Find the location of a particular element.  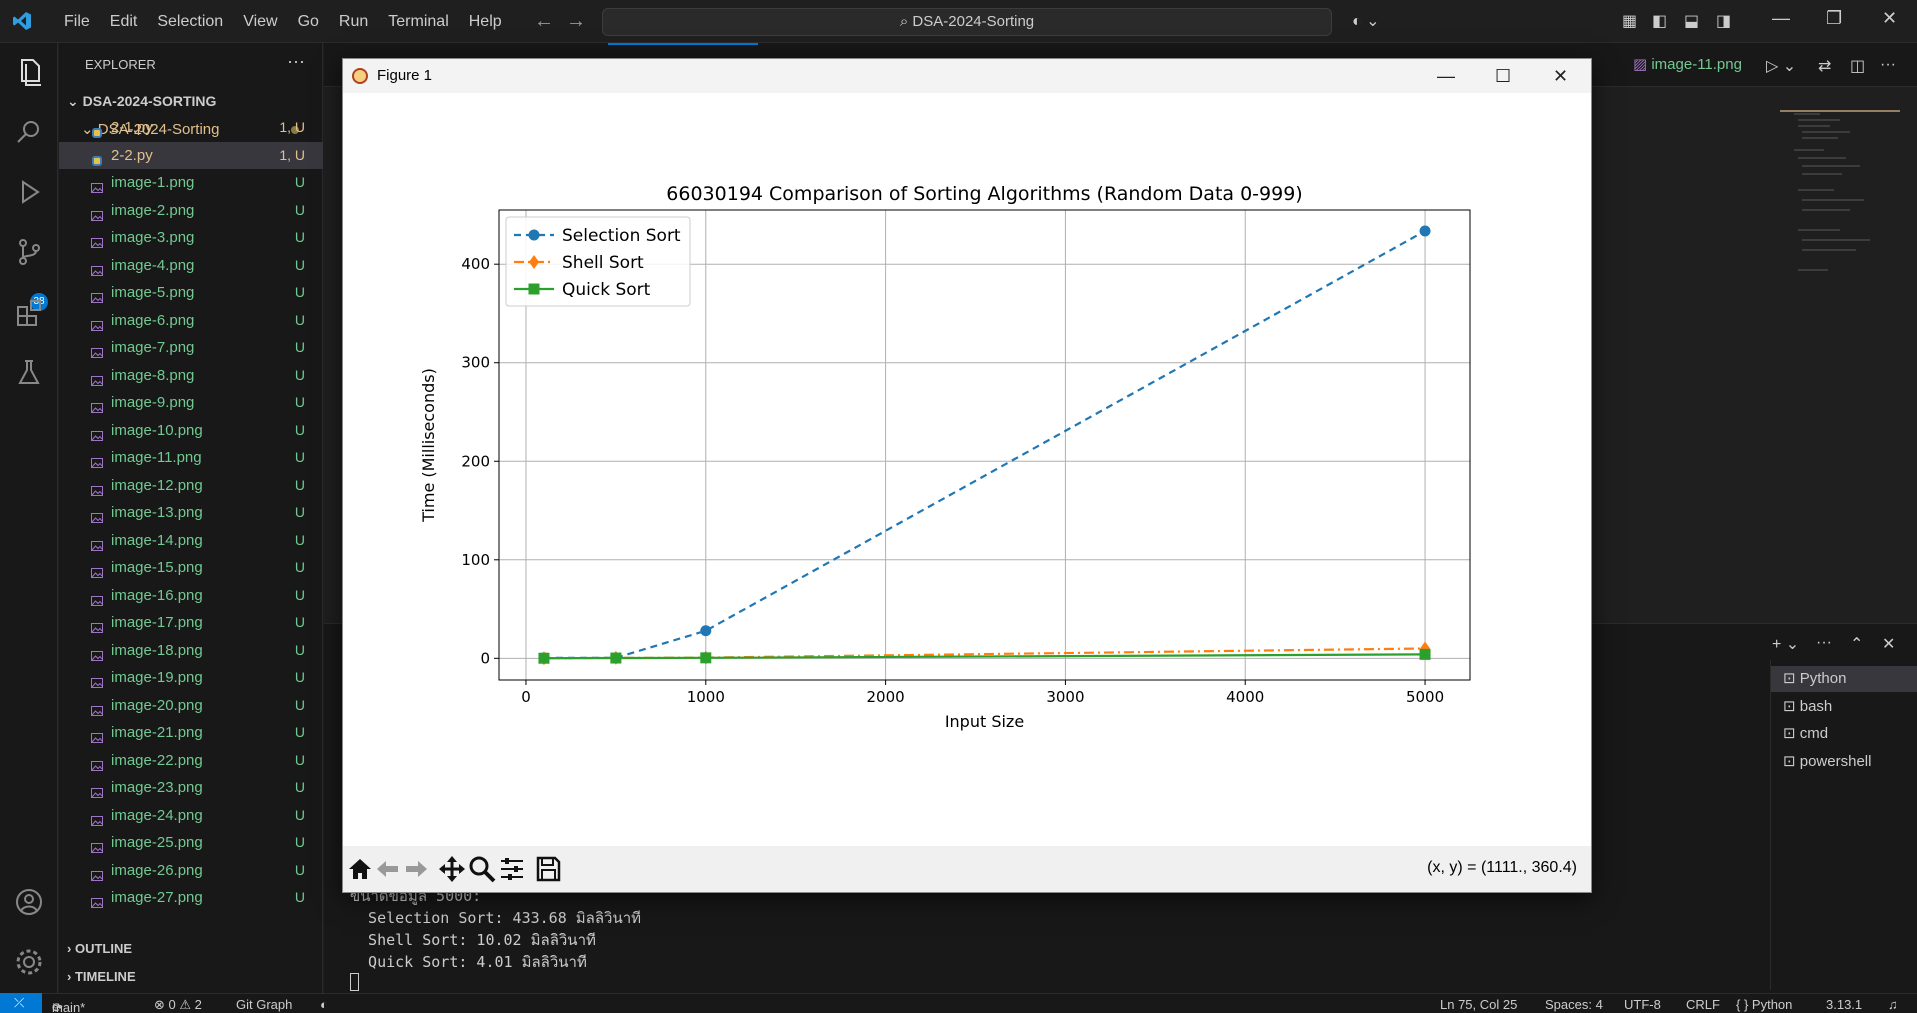

back-arrow-icon: ← is located at coordinates (544, 21).